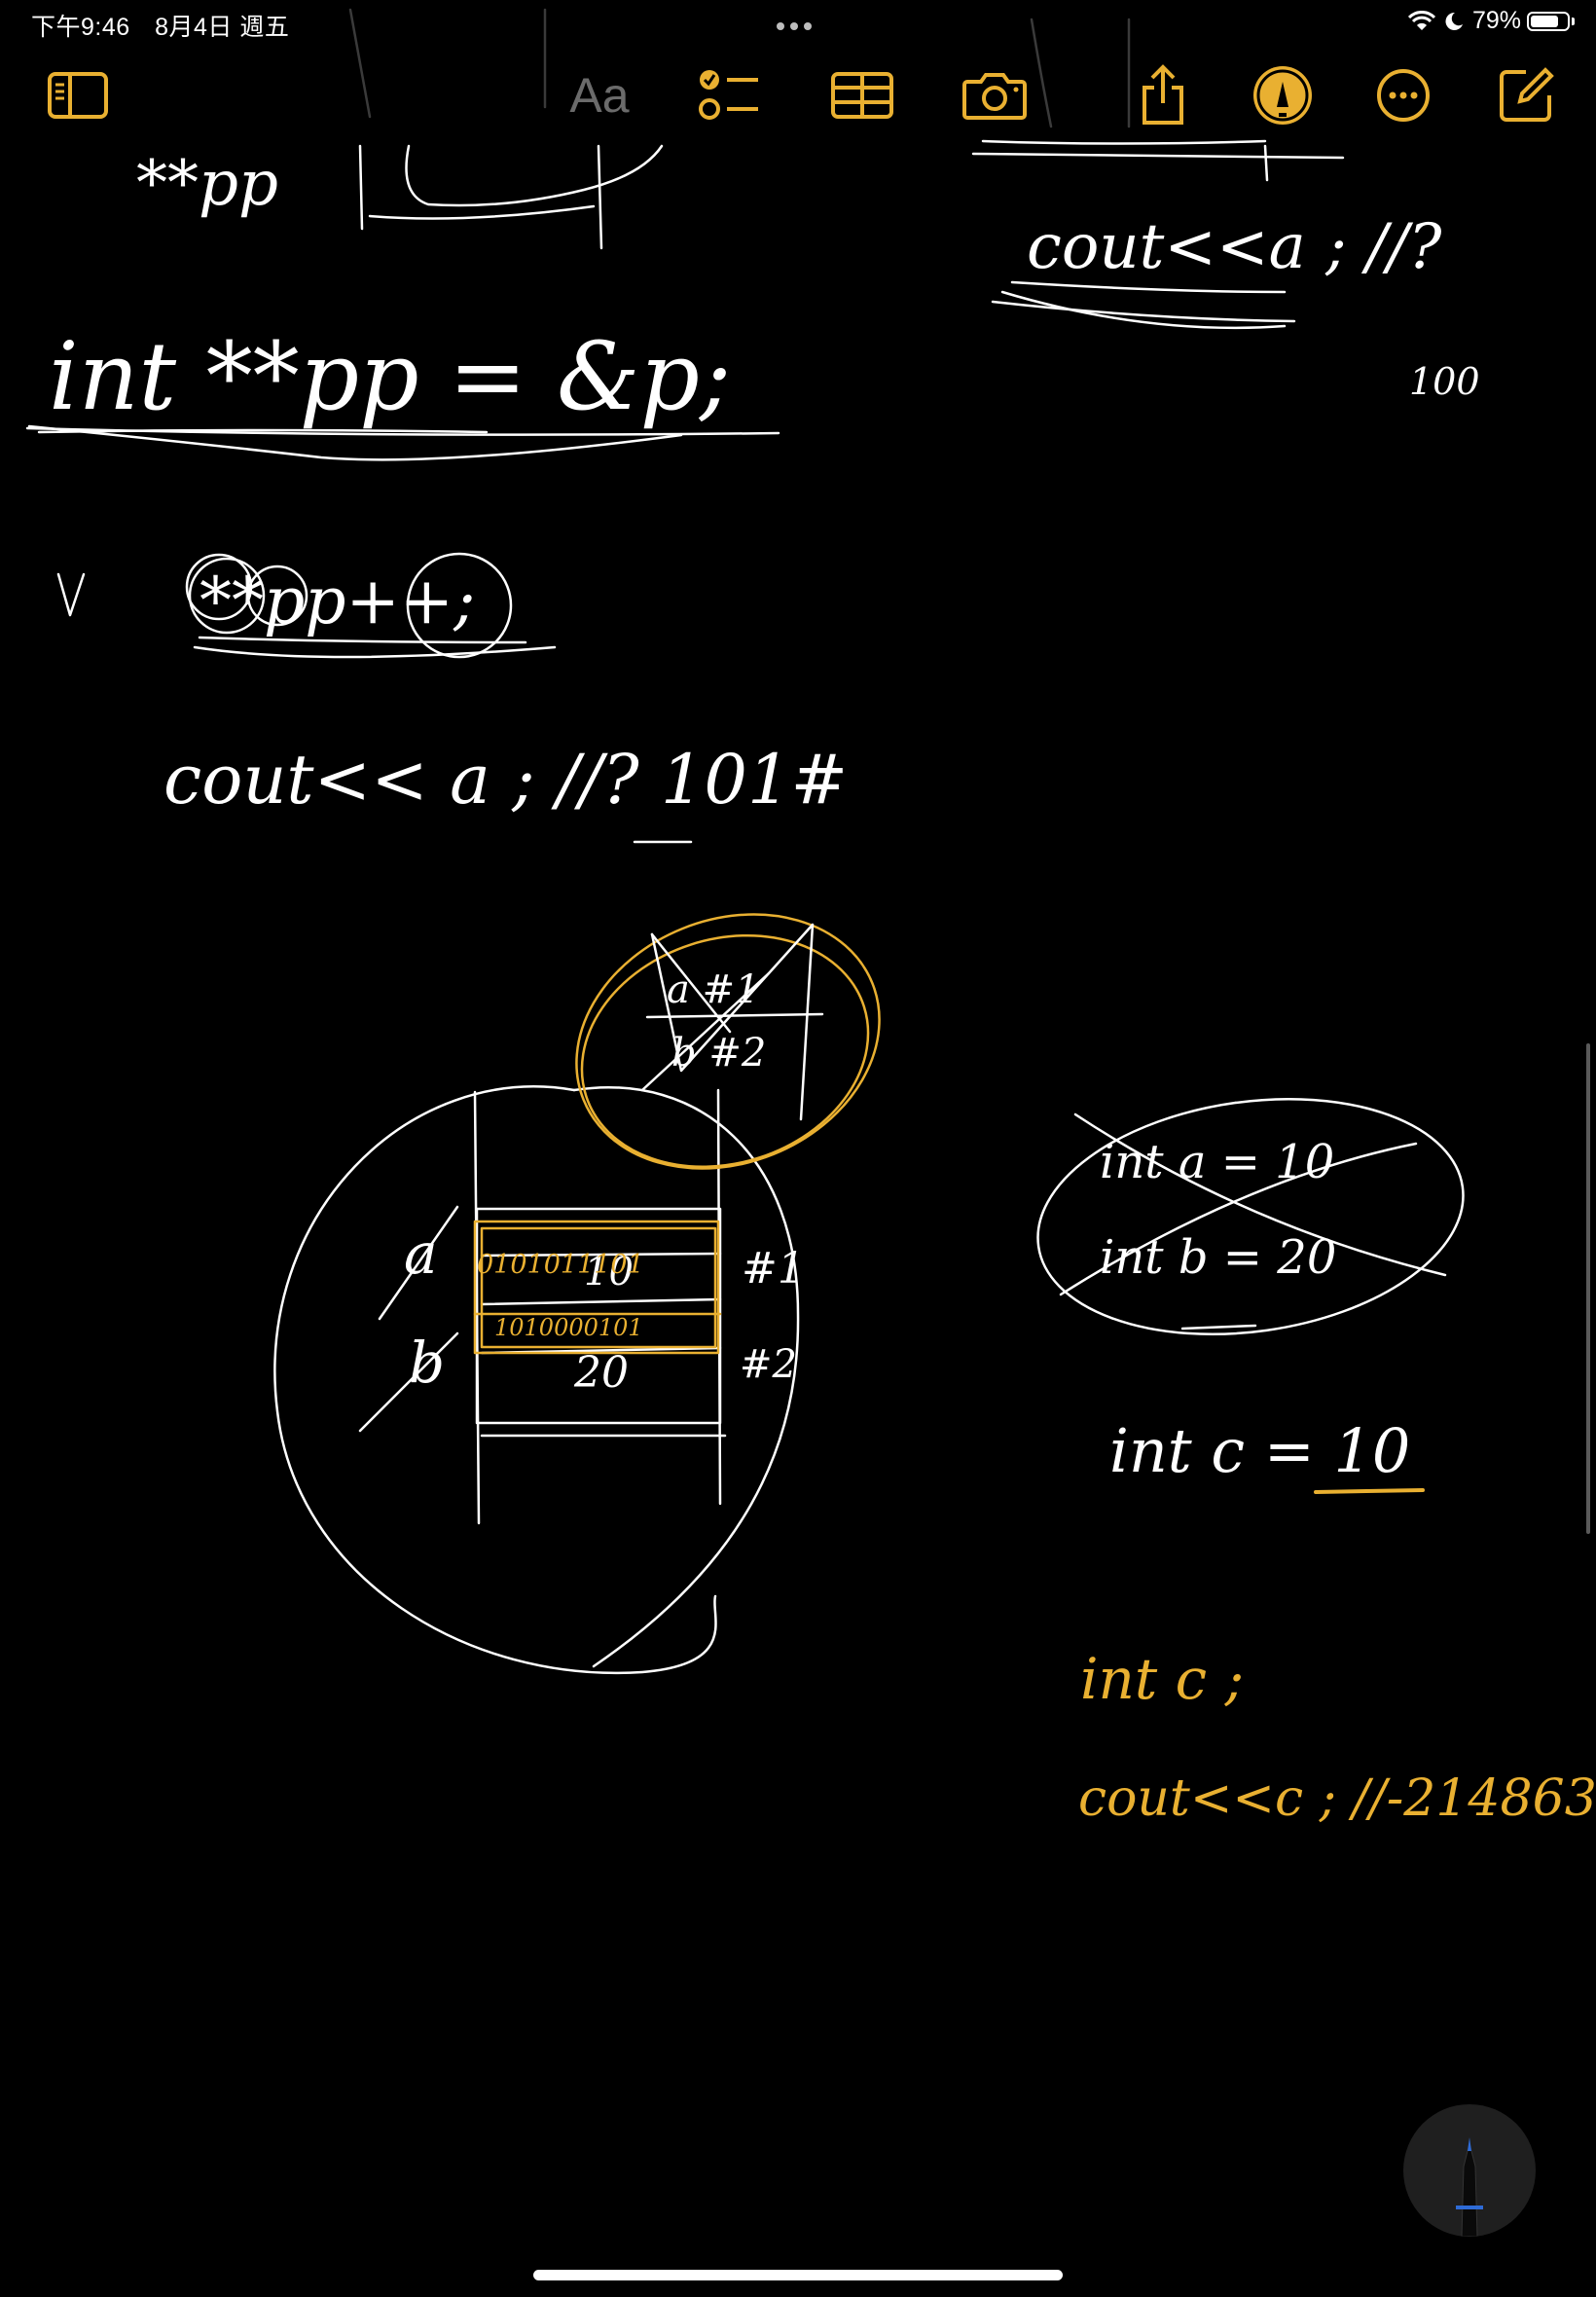 The image size is (1596, 2297). I want to click on text-format-label: Aa, so click(599, 95).